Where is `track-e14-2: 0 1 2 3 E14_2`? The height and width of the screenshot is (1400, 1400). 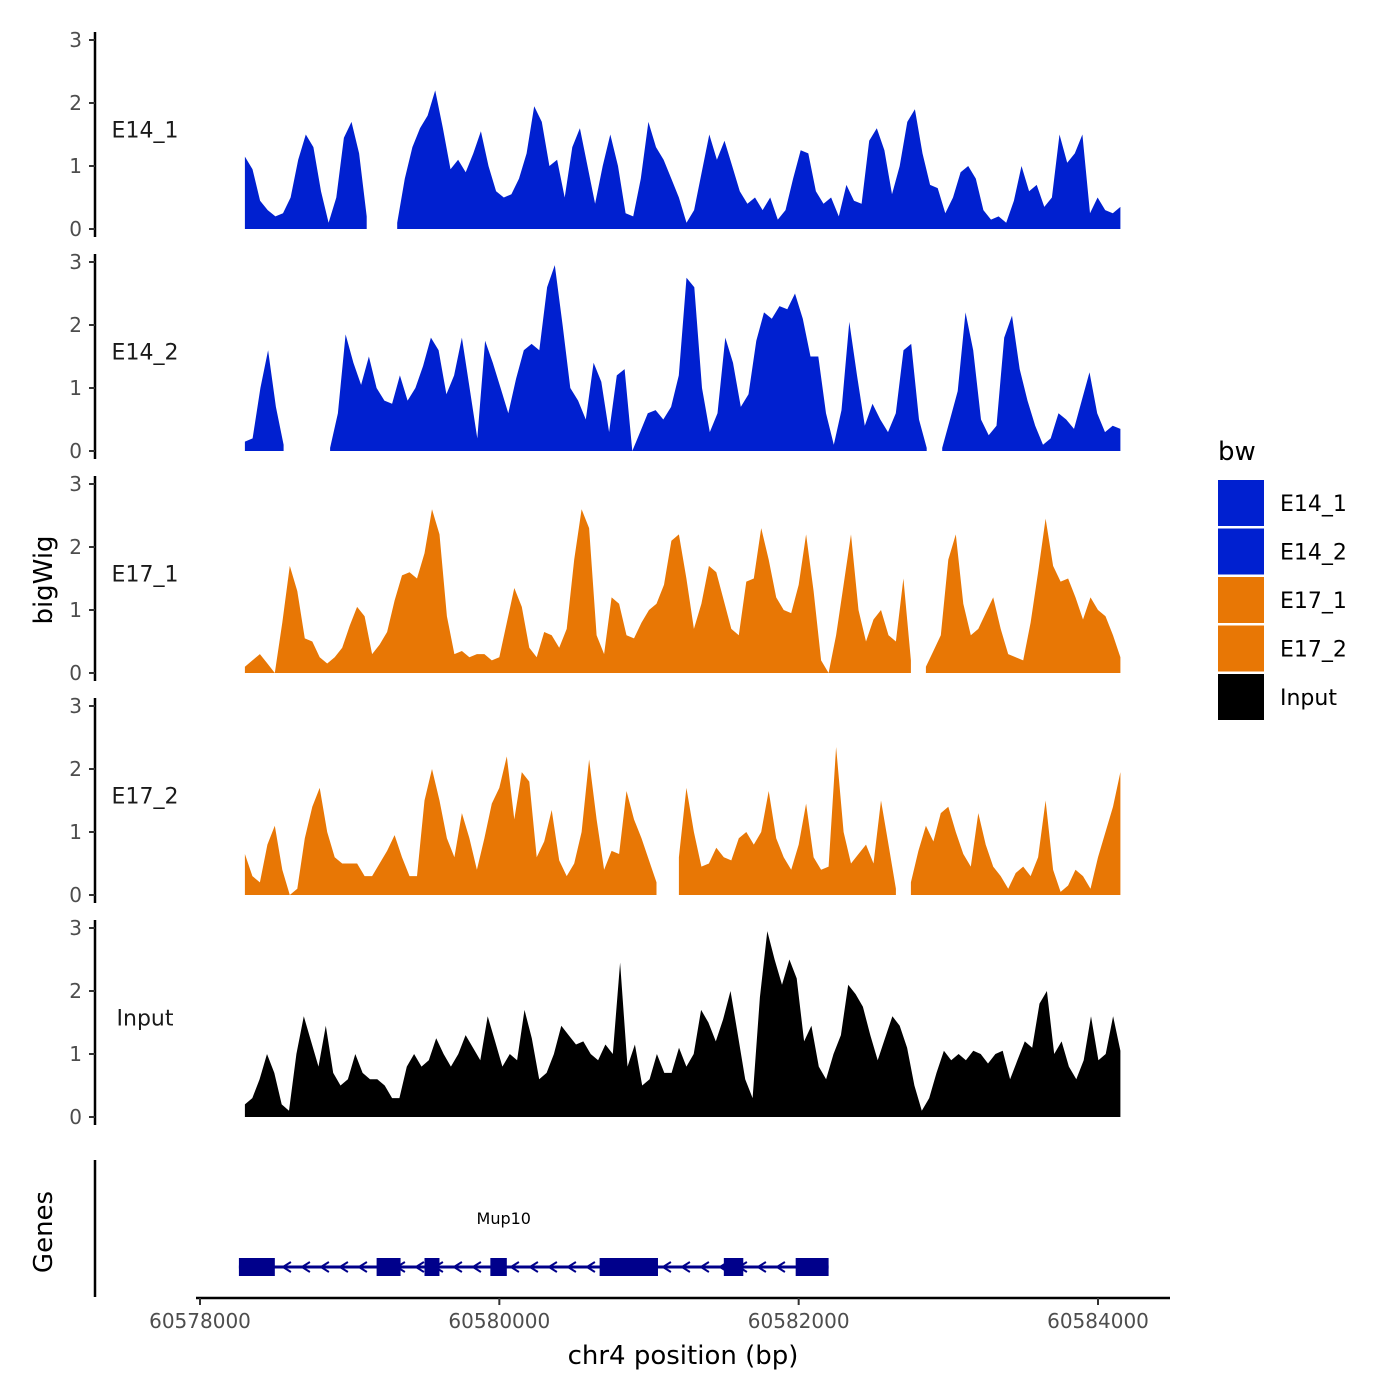
track-e14-2: 0 1 2 3 E14_2 is located at coordinates (595, 356).